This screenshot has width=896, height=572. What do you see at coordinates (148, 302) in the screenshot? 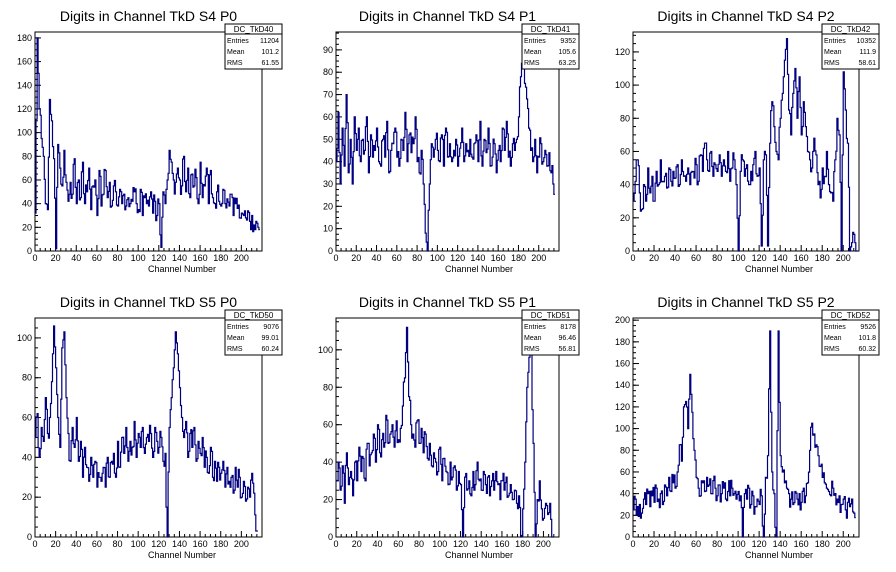
I see `chart-title: Digits in Channel TkD S5 P0` at bounding box center [148, 302].